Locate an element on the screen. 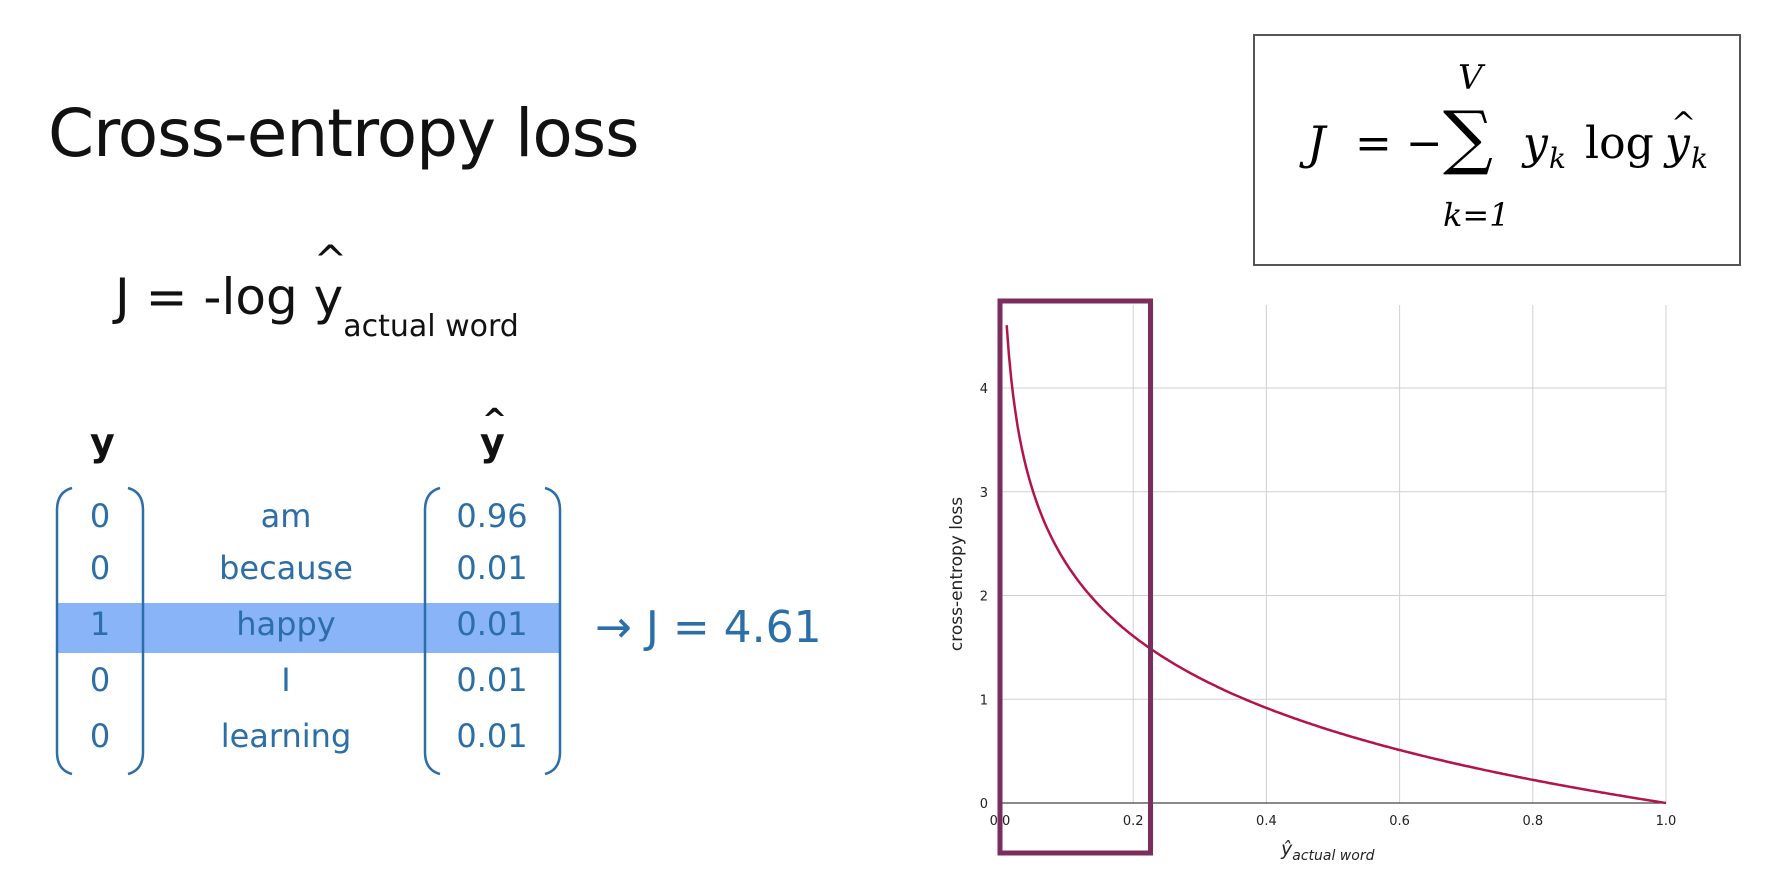  word-cell: I is located at coordinates (286, 680).